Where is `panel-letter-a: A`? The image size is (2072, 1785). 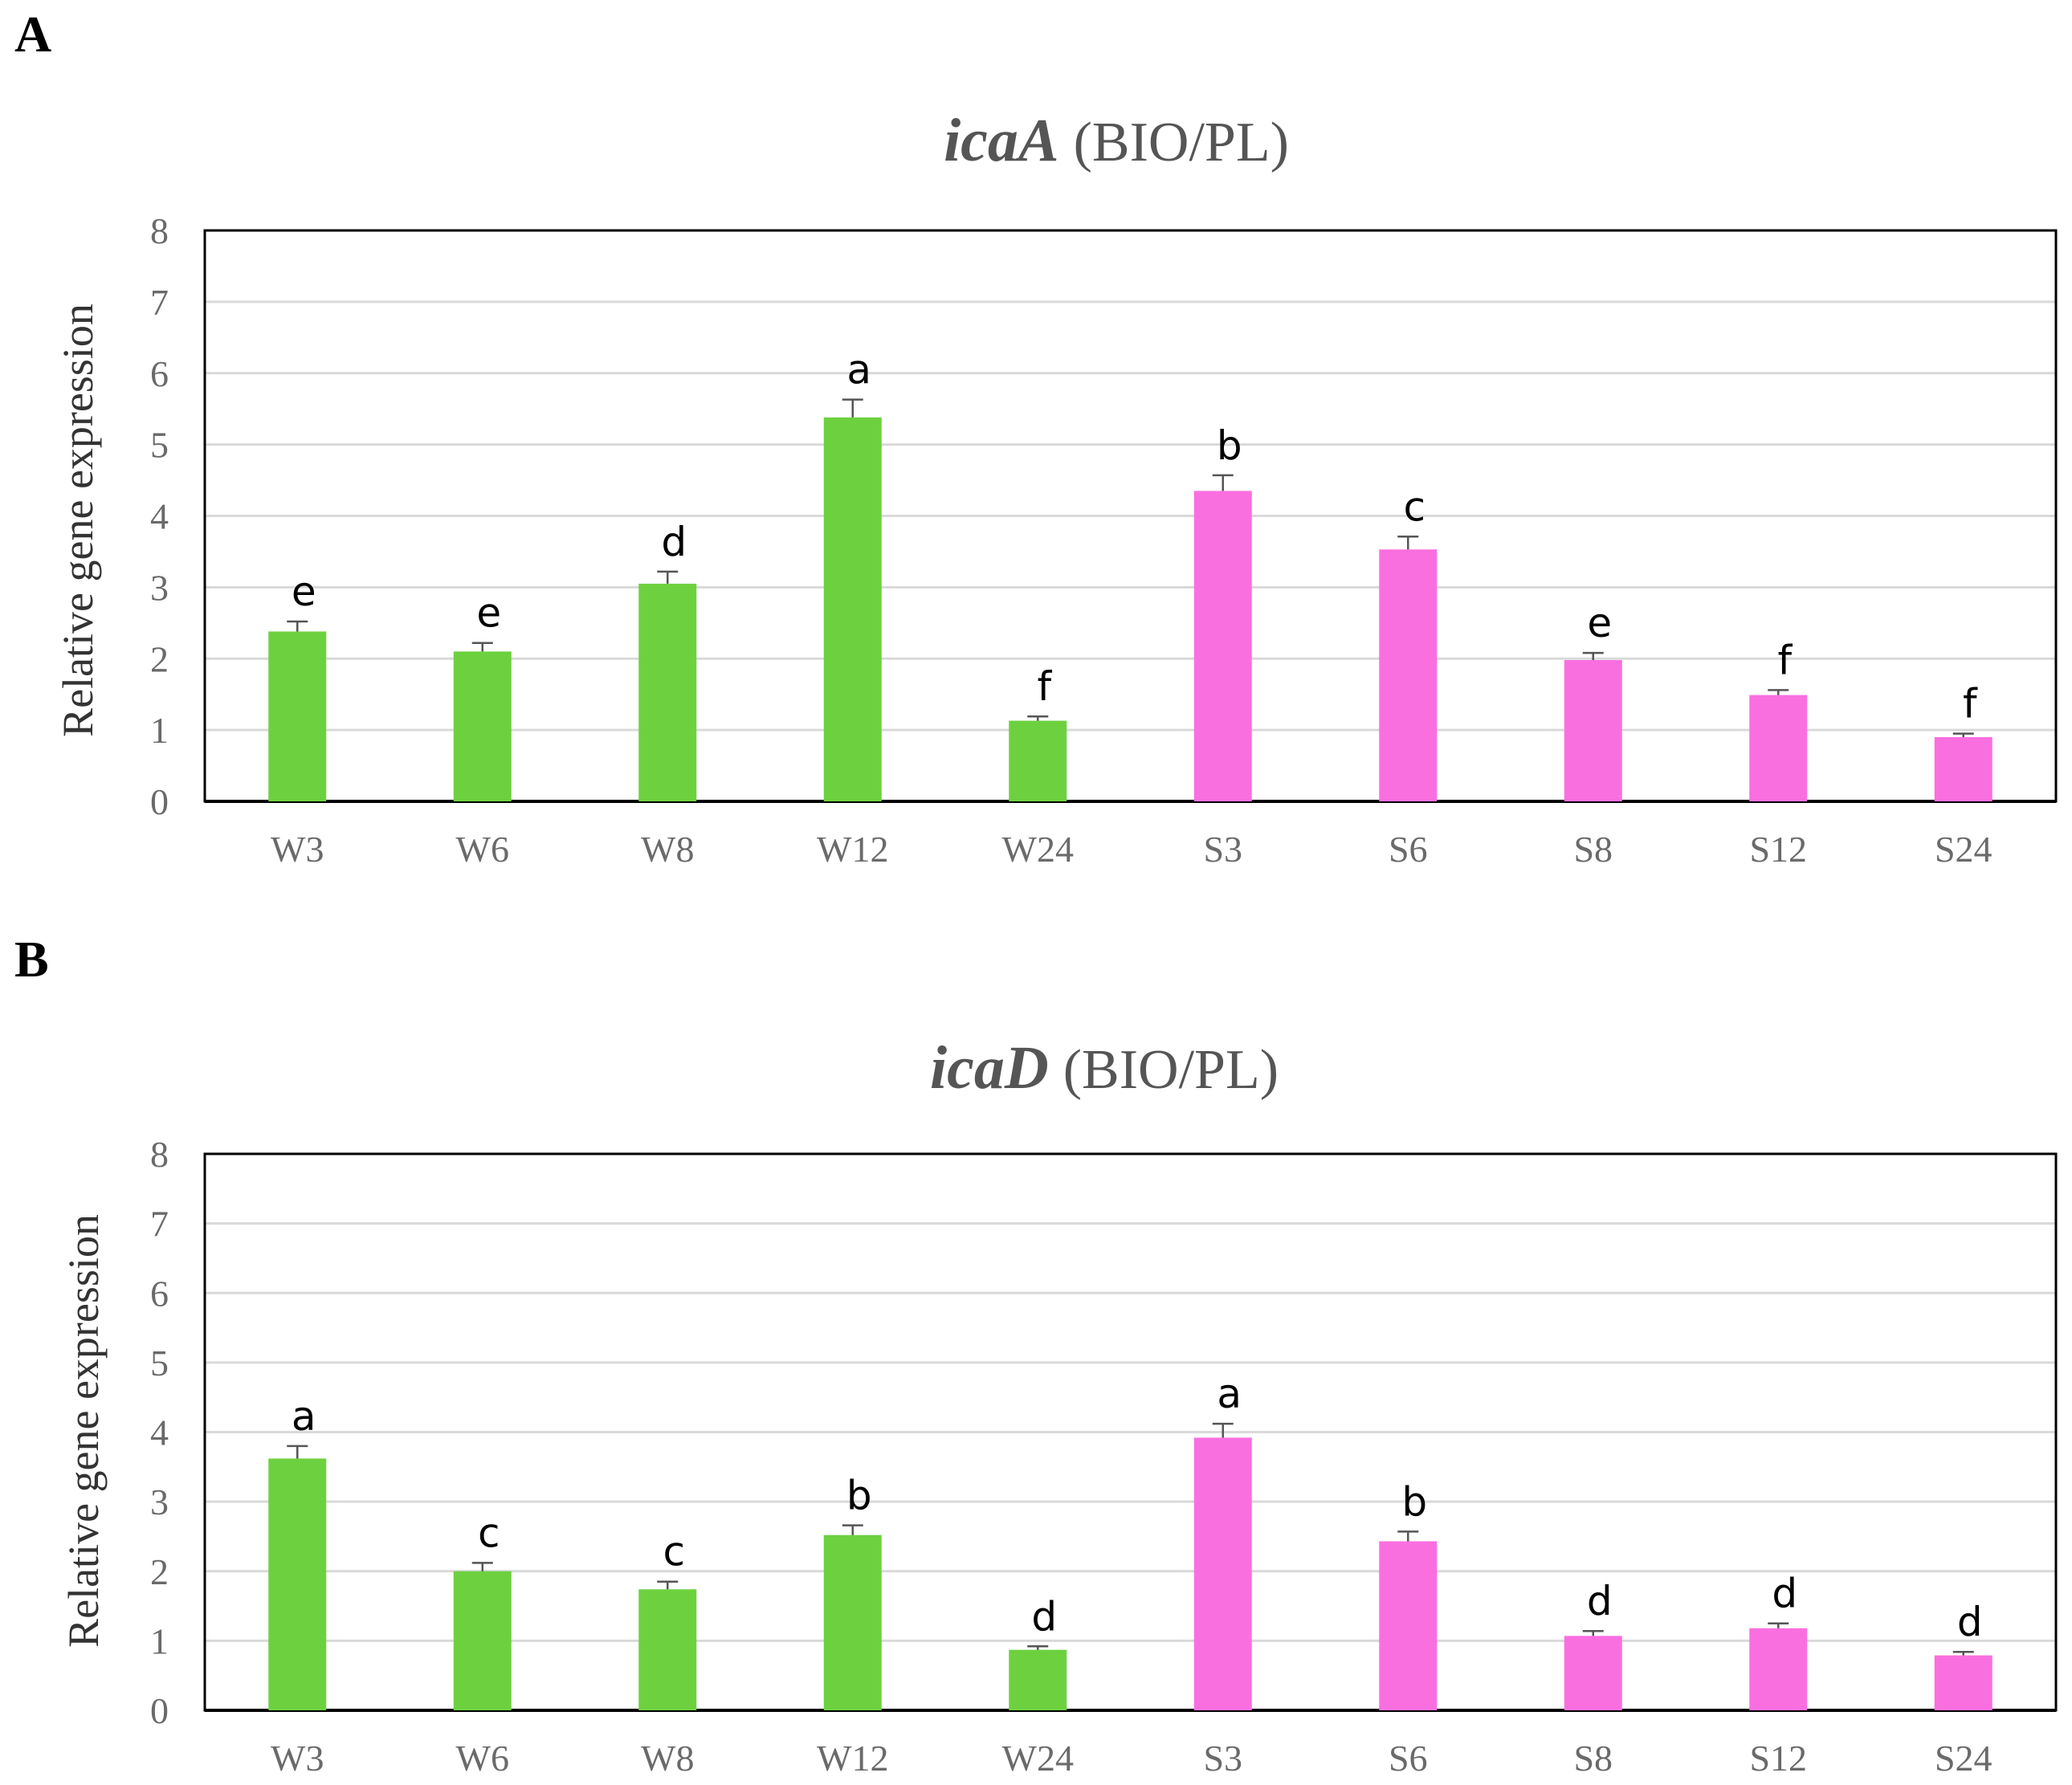
panel-letter-a: A is located at coordinates (32, 34).